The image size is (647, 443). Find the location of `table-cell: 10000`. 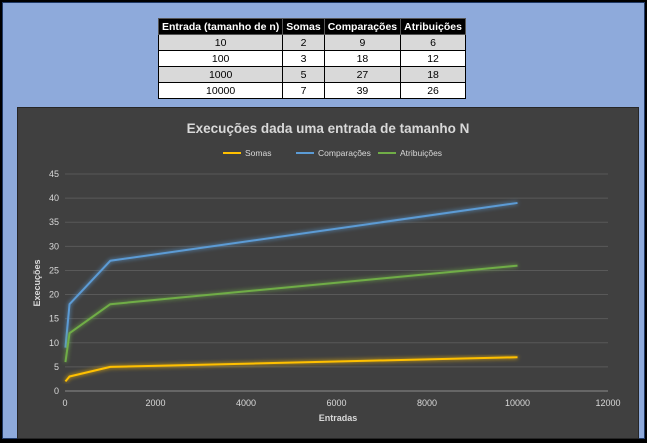

table-cell: 10000 is located at coordinates (220, 90).